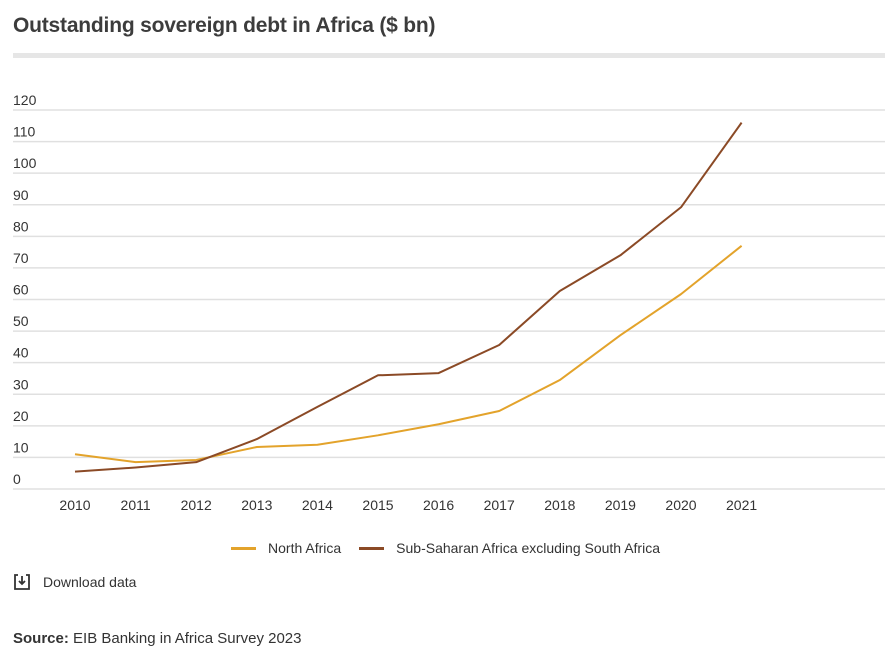 Image resolution: width=885 pixels, height=657 pixels. I want to click on x-tick-label: 2011, so click(136, 505).